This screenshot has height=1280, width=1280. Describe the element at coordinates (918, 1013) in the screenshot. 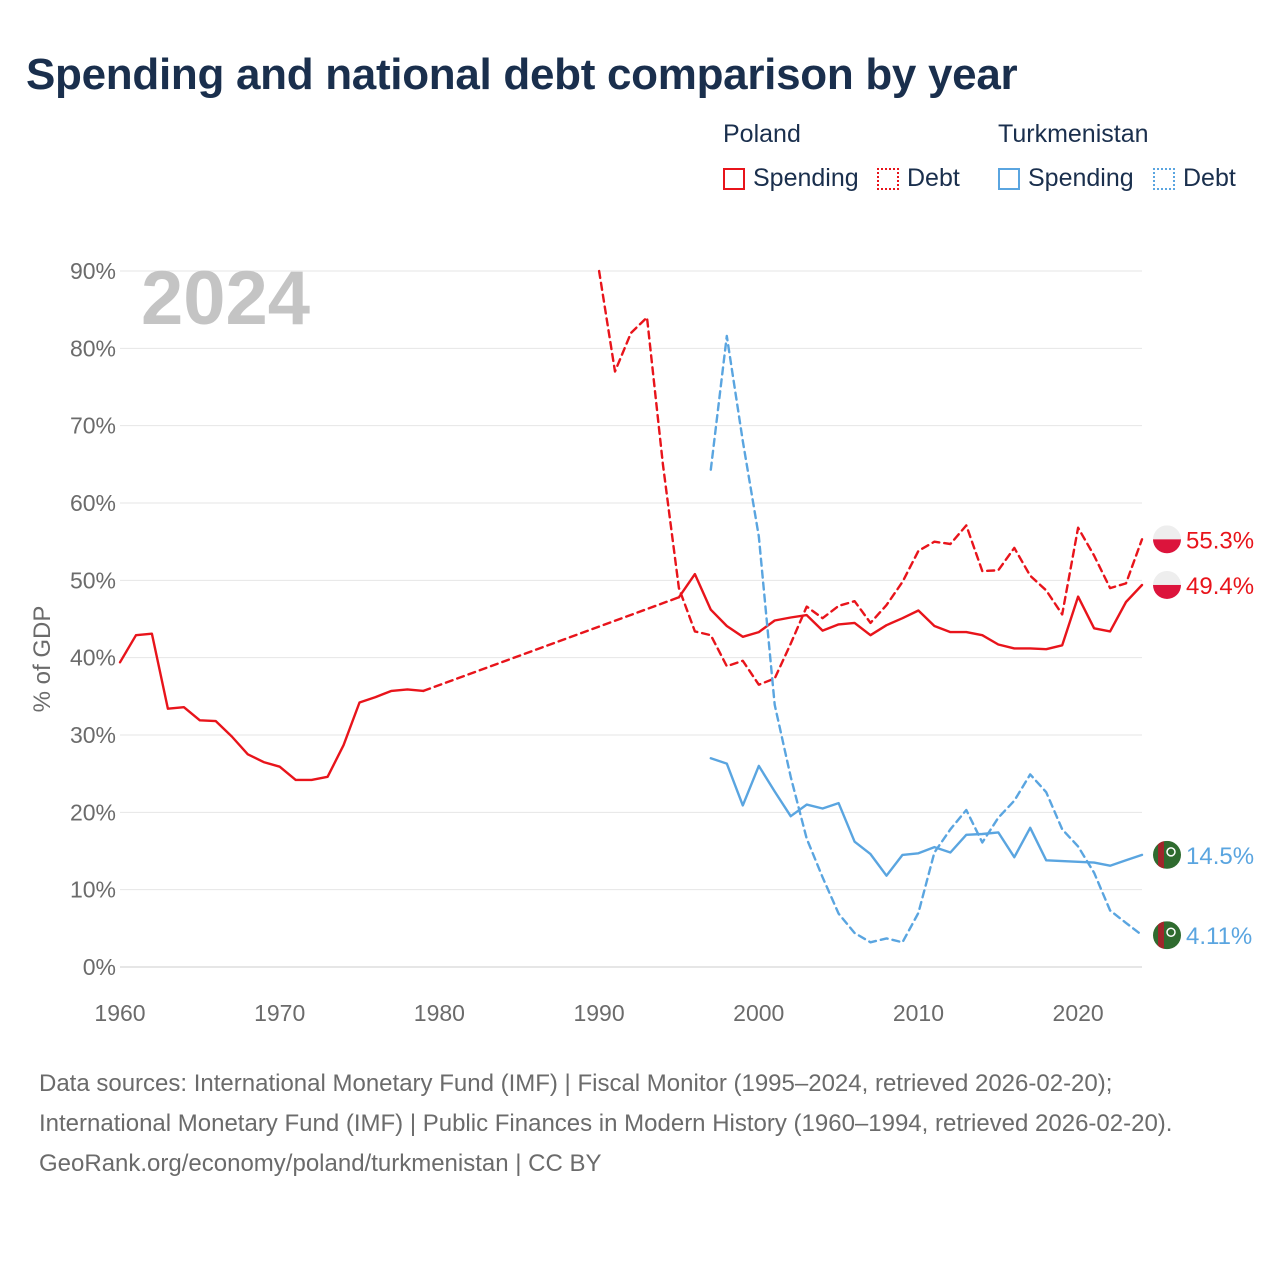

I see `x-tick-label: 2010` at that location.